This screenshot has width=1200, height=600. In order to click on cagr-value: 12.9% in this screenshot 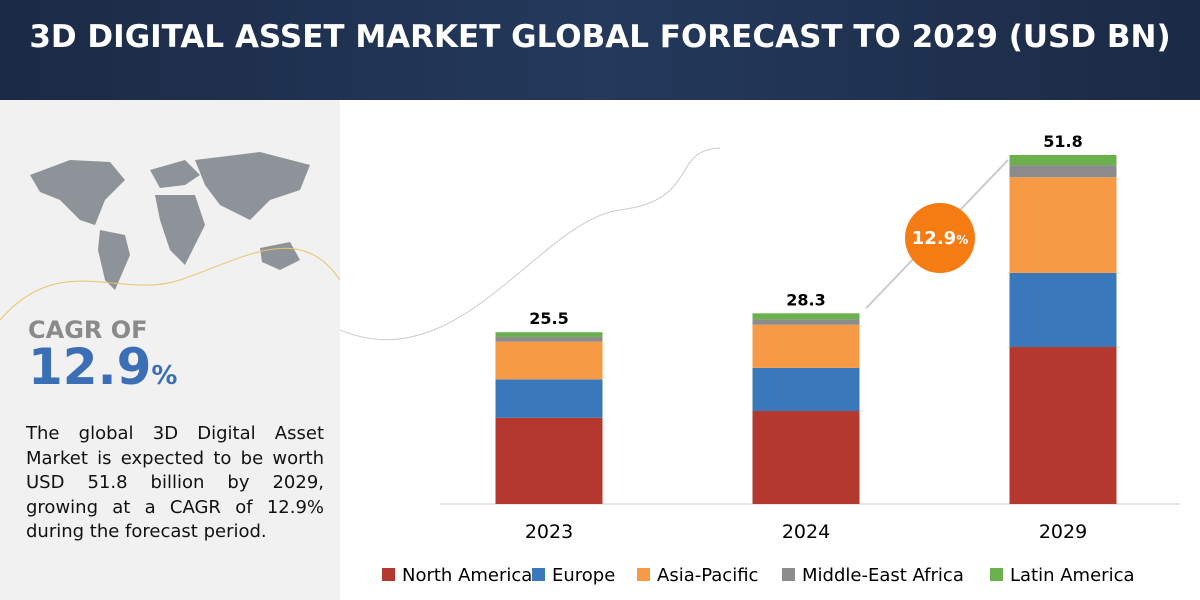, I will do `click(102, 367)`.